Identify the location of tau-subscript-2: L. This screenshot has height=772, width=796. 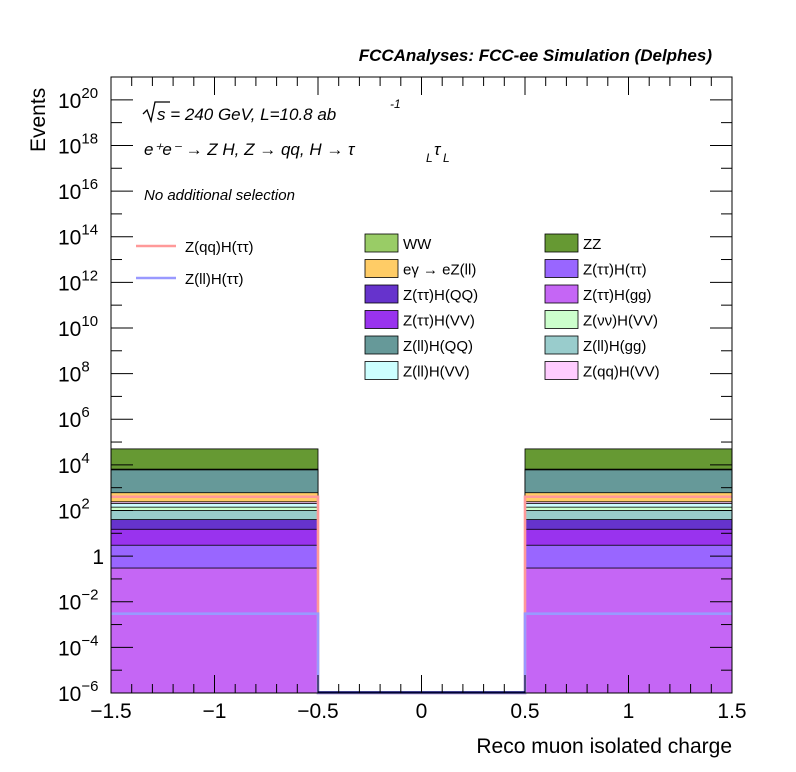
(446, 158).